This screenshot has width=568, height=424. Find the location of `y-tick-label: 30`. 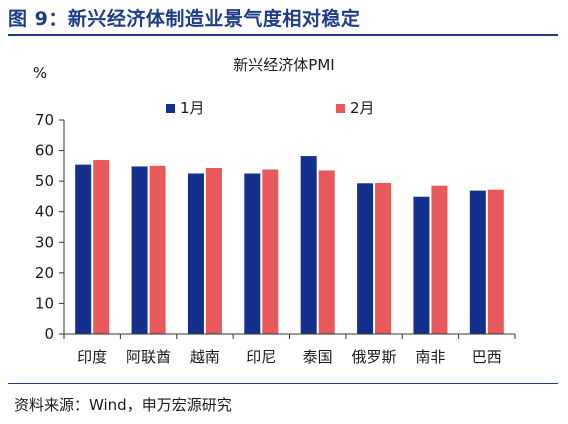

y-tick-label: 30 is located at coordinates (44, 242).